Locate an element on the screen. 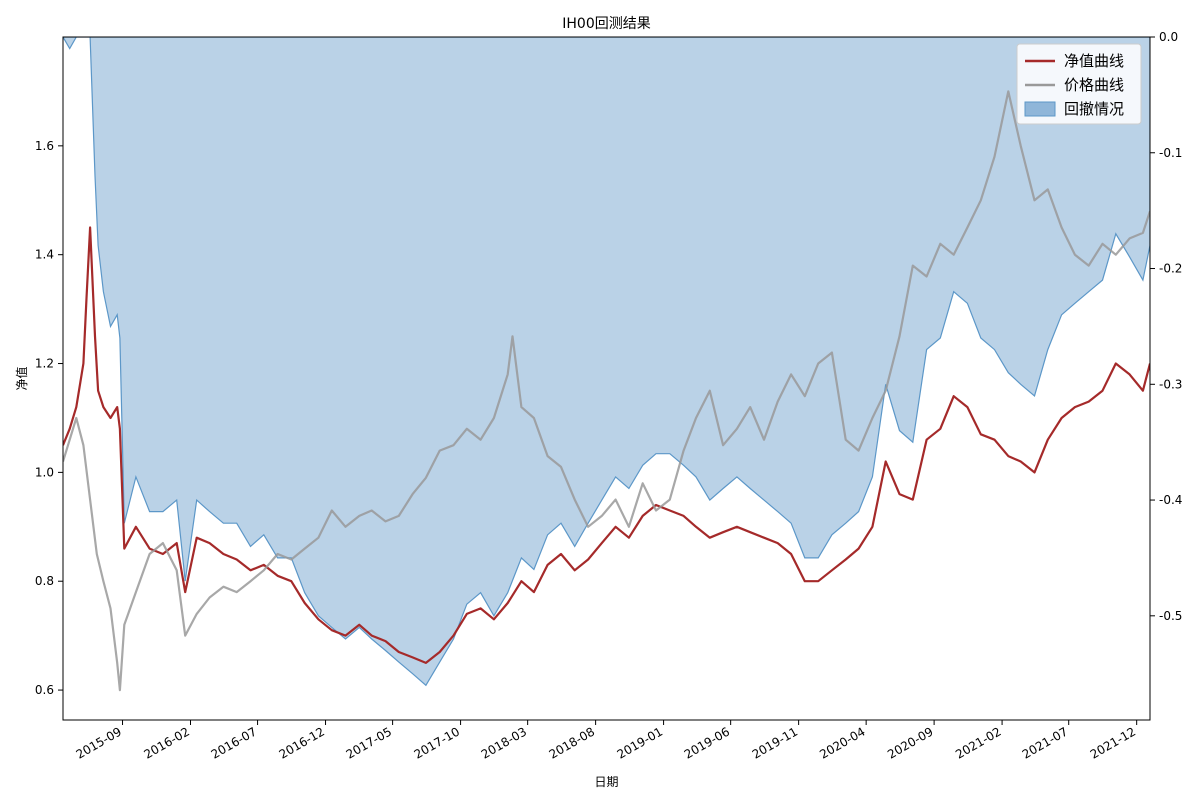 This screenshot has width=1200, height=800. x-tick-label: 2017-10 is located at coordinates (437, 742).